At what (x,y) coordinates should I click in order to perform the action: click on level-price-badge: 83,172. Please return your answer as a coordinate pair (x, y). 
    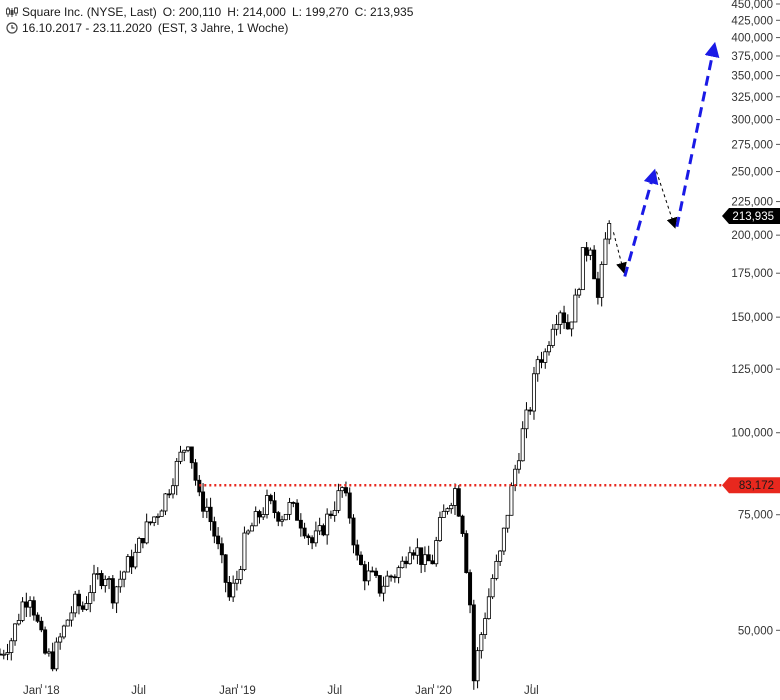
    Looking at the image, I should click on (751, 485).